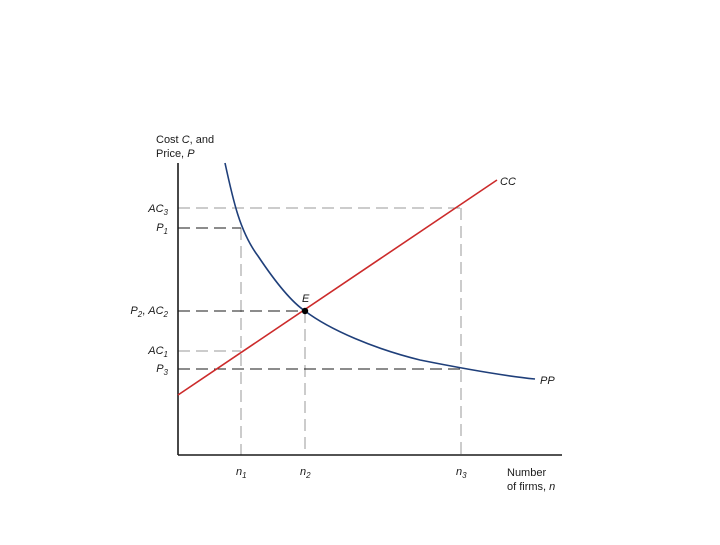 The image size is (720, 545). What do you see at coordinates (461, 473) in the screenshot?
I see `tick-n3: n3` at bounding box center [461, 473].